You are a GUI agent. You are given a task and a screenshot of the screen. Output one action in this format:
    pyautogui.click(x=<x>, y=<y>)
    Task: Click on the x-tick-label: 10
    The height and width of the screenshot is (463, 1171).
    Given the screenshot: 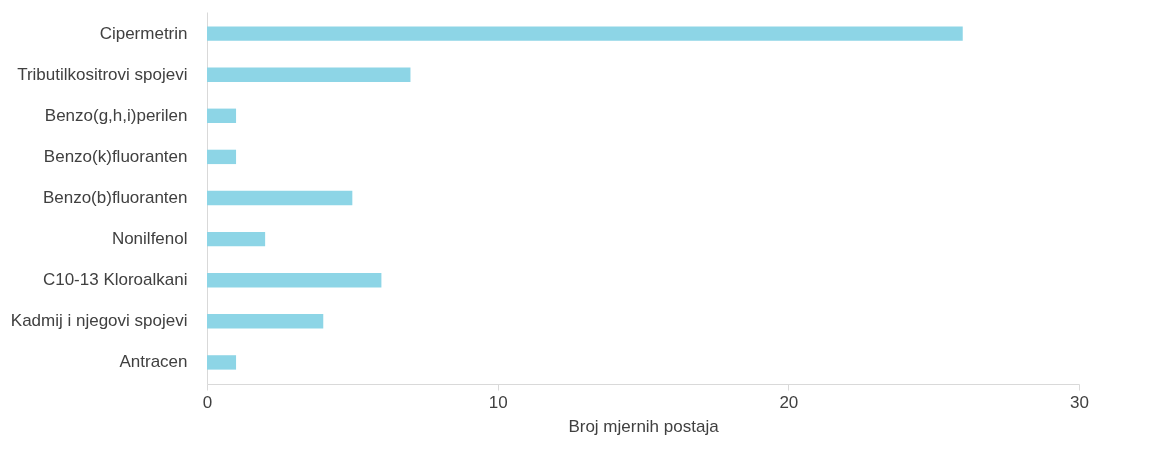 What is the action you would take?
    pyautogui.click(x=498, y=402)
    